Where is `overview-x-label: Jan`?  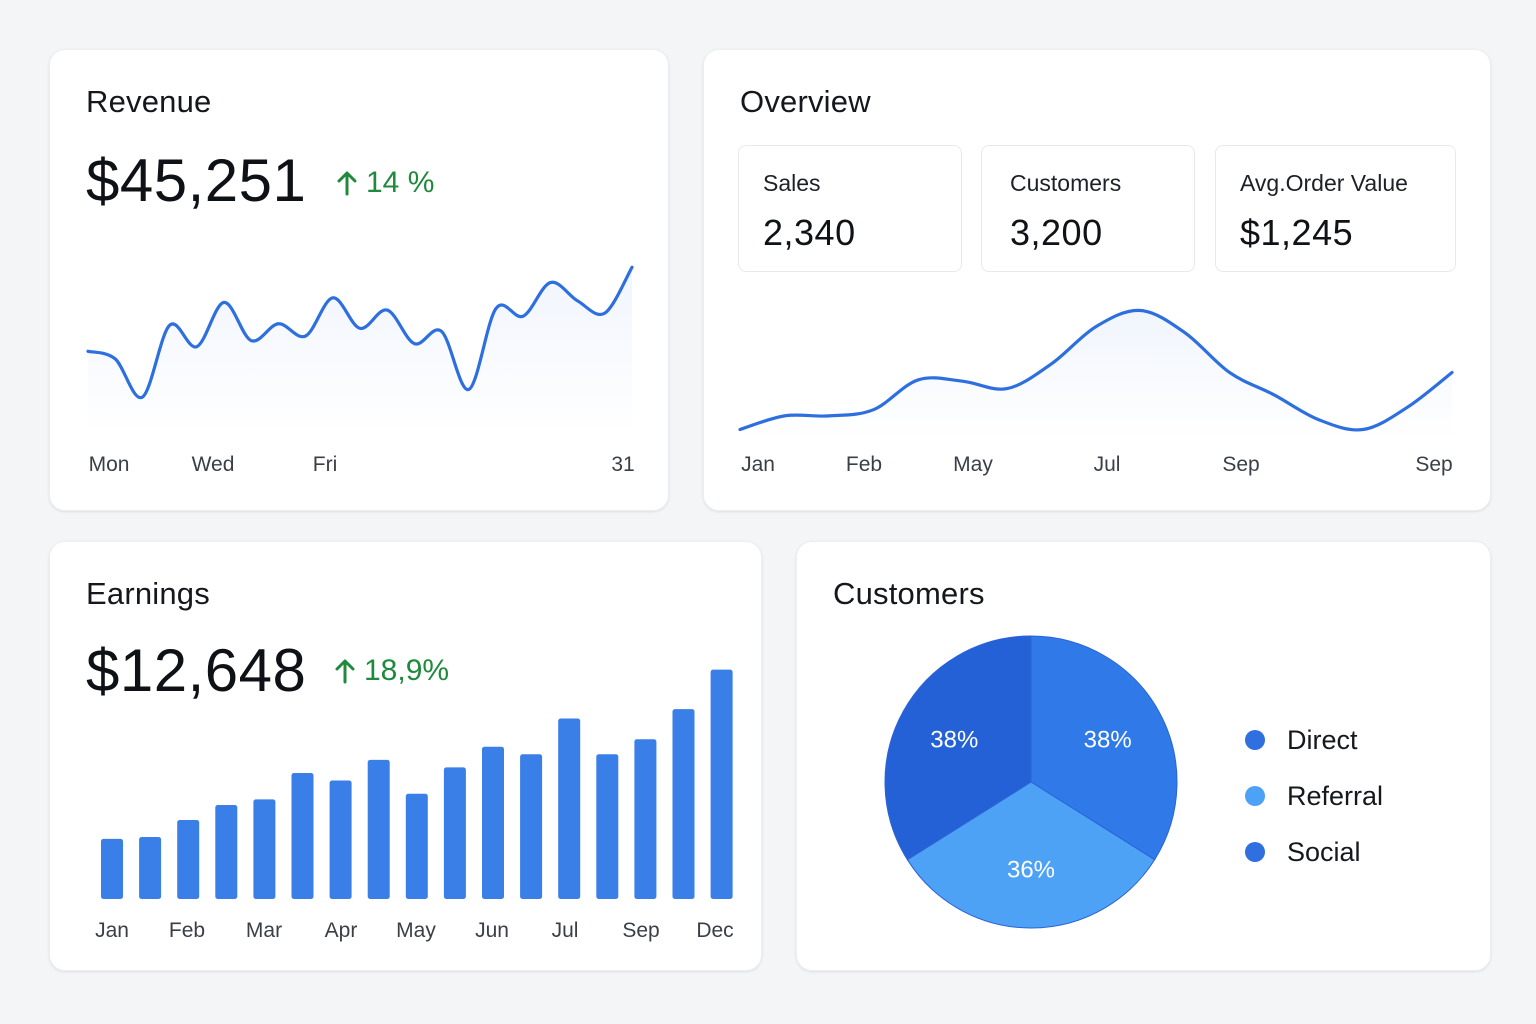 overview-x-label: Jan is located at coordinates (758, 464).